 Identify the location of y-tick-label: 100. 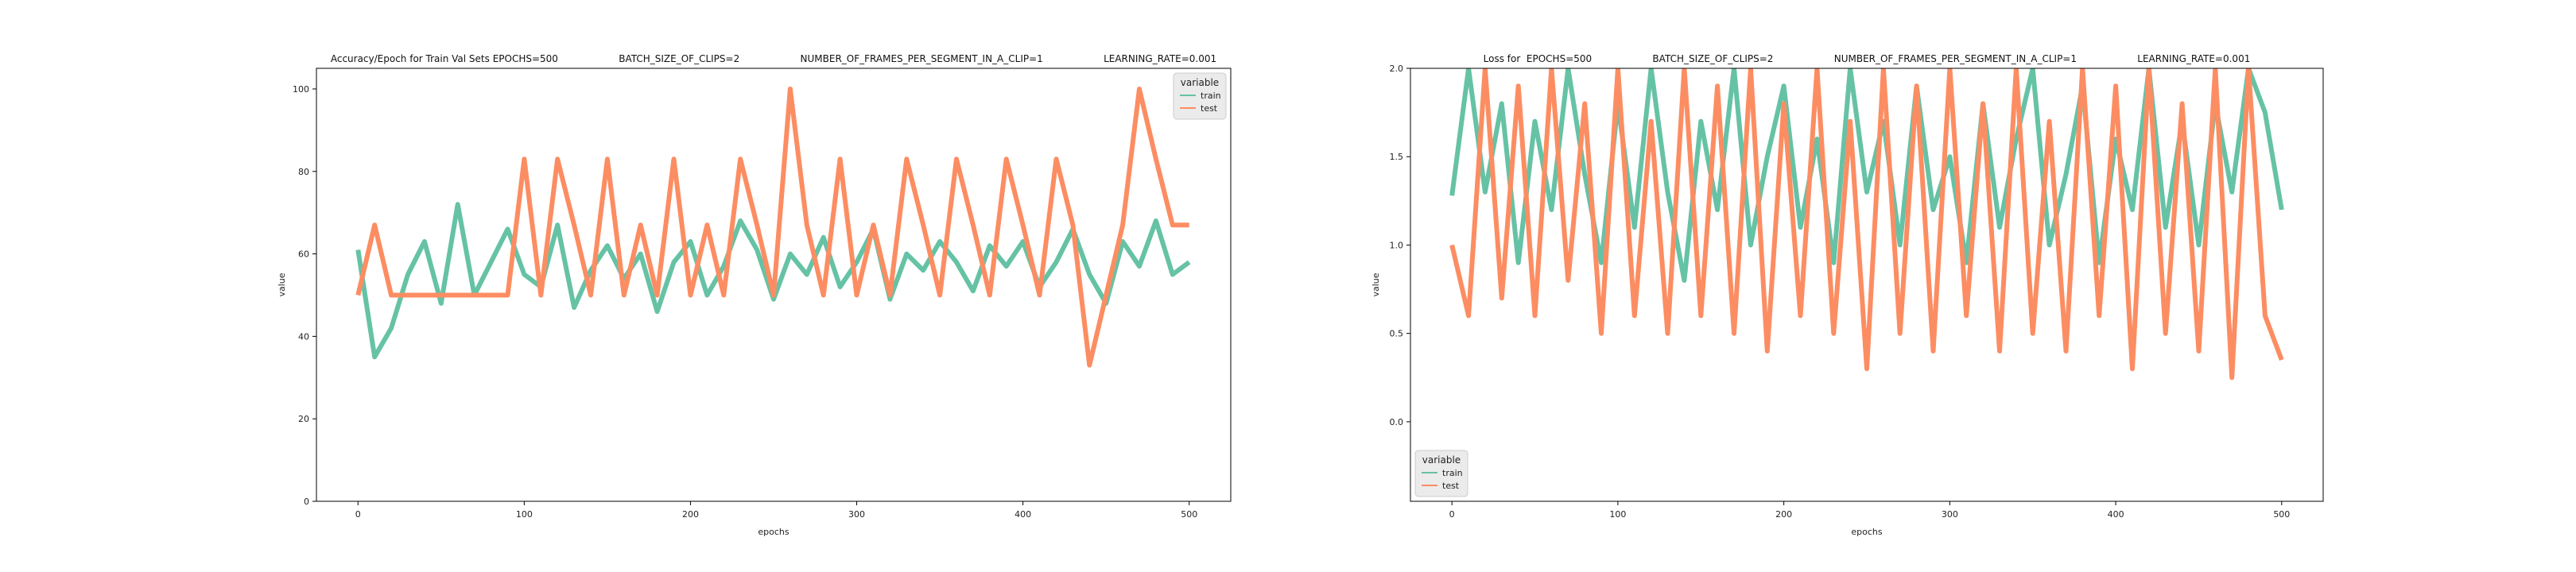
(301, 89).